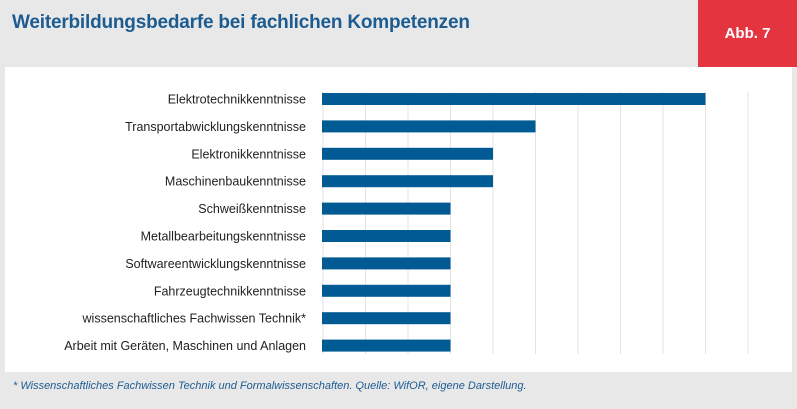 Image resolution: width=797 pixels, height=409 pixels. I want to click on figure-badge: Abb. 7, so click(747, 33).